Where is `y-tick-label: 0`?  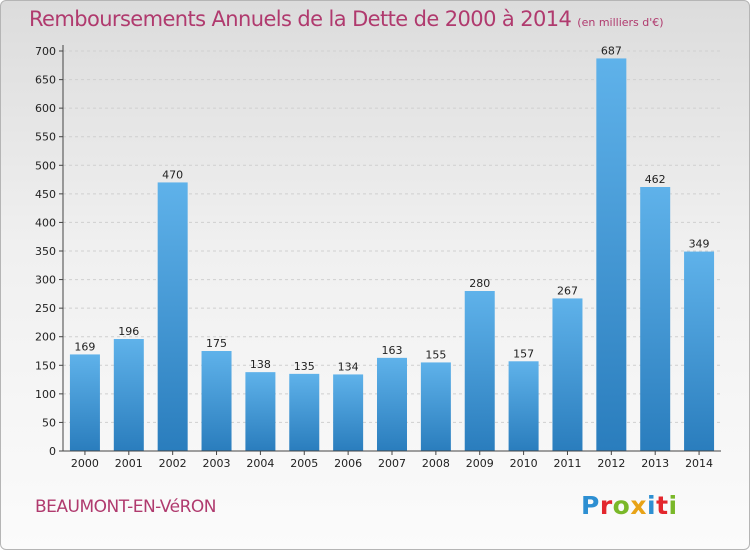
y-tick-label: 0 is located at coordinates (52, 451).